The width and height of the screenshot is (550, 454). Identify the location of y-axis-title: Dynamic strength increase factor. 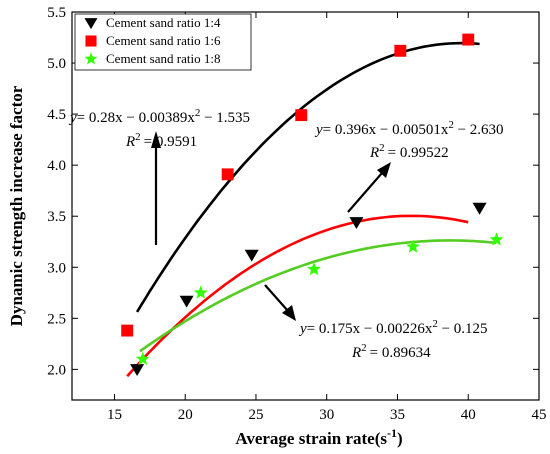
(16, 205).